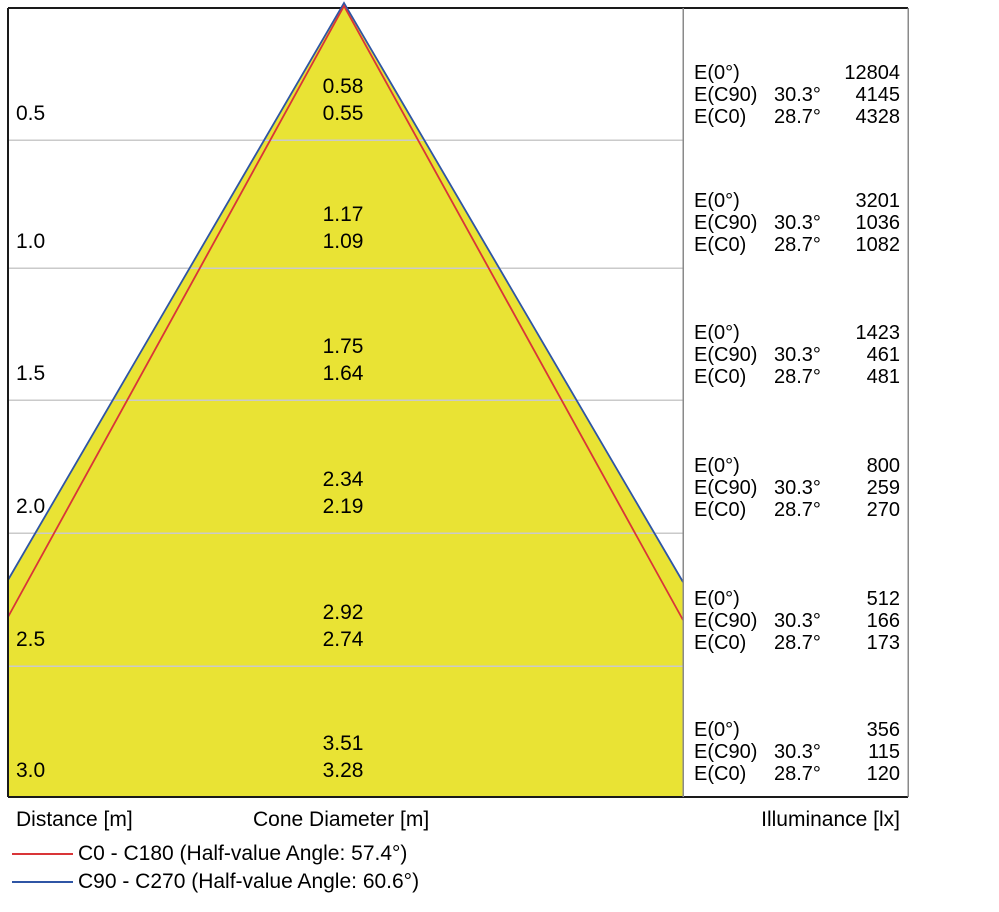  Describe the element at coordinates (883, 599) in the screenshot. I see `e0-value: 512` at that location.